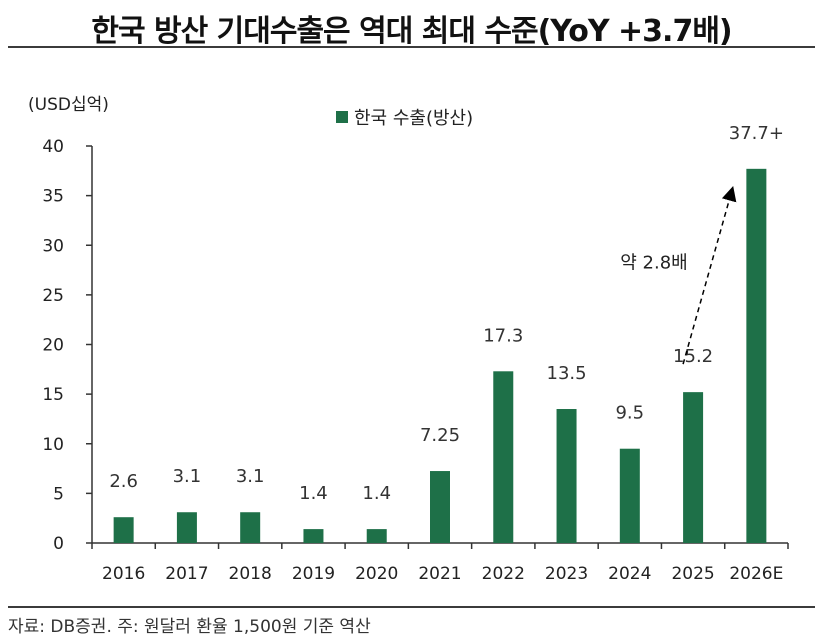 Image resolution: width=823 pixels, height=639 pixels. I want to click on growth-annotation: 약 2.8배, so click(678, 275).